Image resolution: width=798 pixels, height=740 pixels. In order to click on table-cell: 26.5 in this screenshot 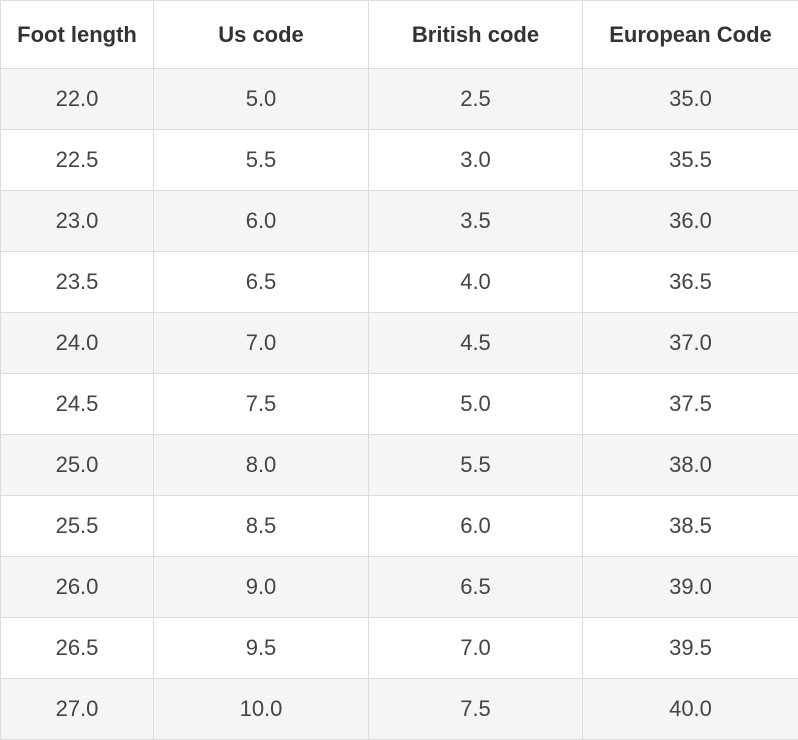, I will do `click(77, 648)`.